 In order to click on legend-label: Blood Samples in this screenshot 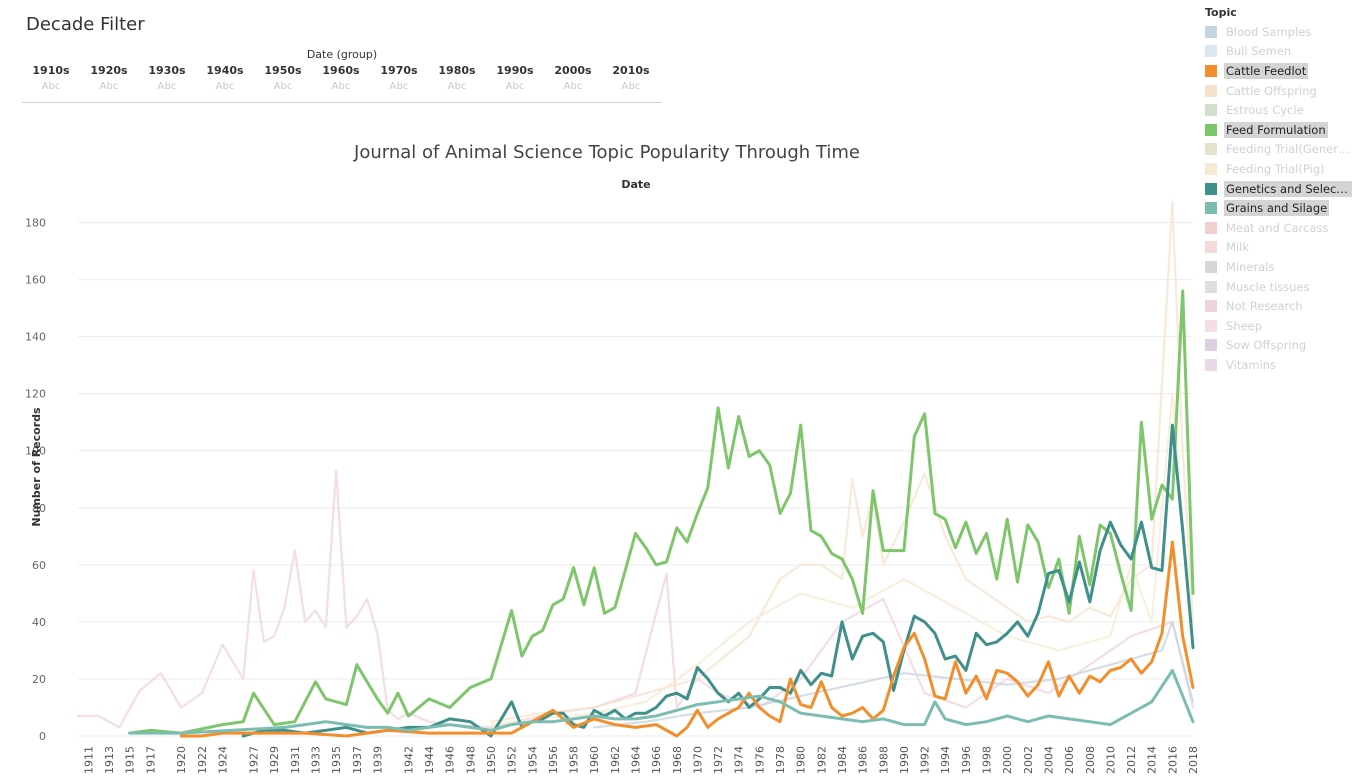, I will do `click(1269, 31)`.